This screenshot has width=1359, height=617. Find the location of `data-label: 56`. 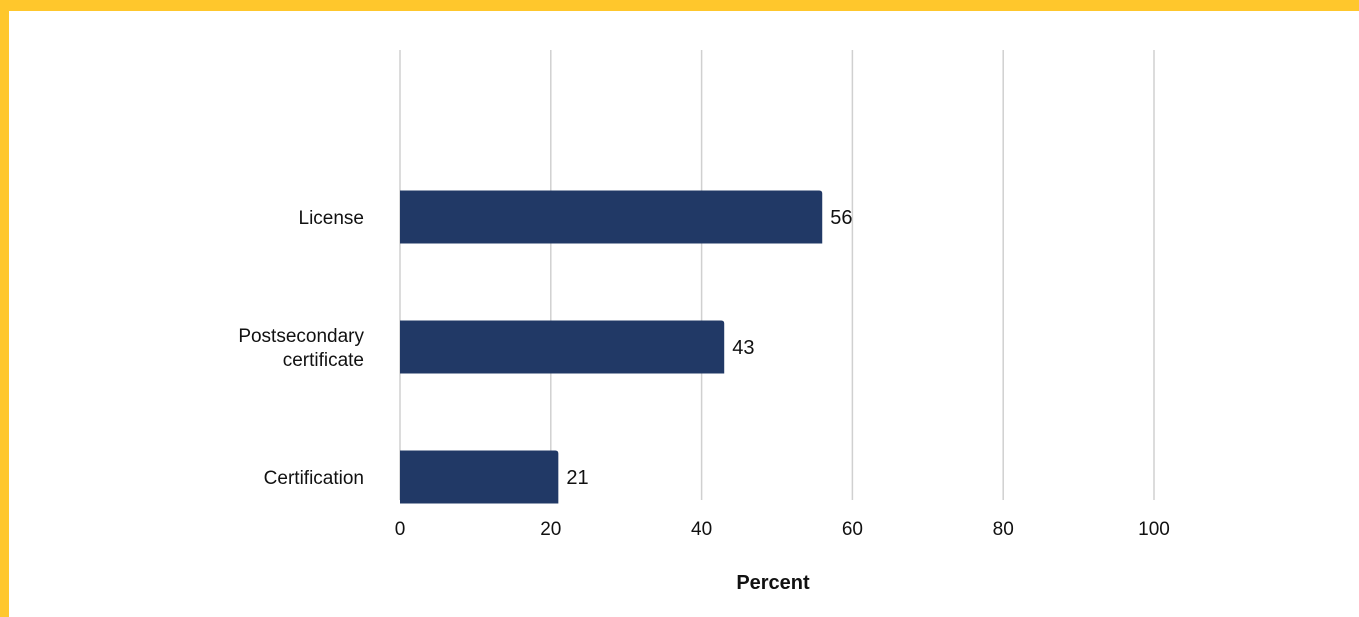

data-label: 56 is located at coordinates (841, 218).